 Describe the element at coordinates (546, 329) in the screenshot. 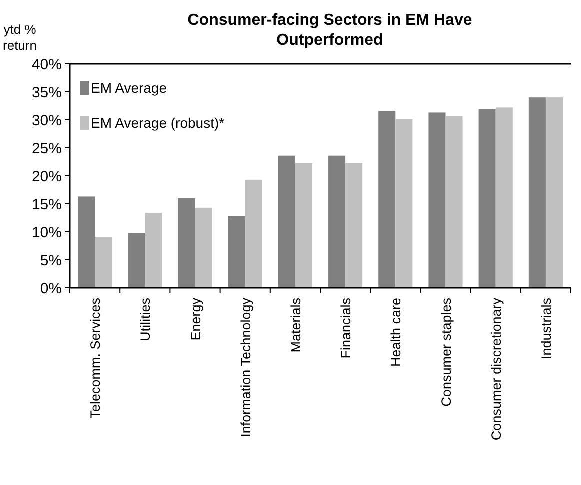

I see `x-tick-label: Industrials` at that location.